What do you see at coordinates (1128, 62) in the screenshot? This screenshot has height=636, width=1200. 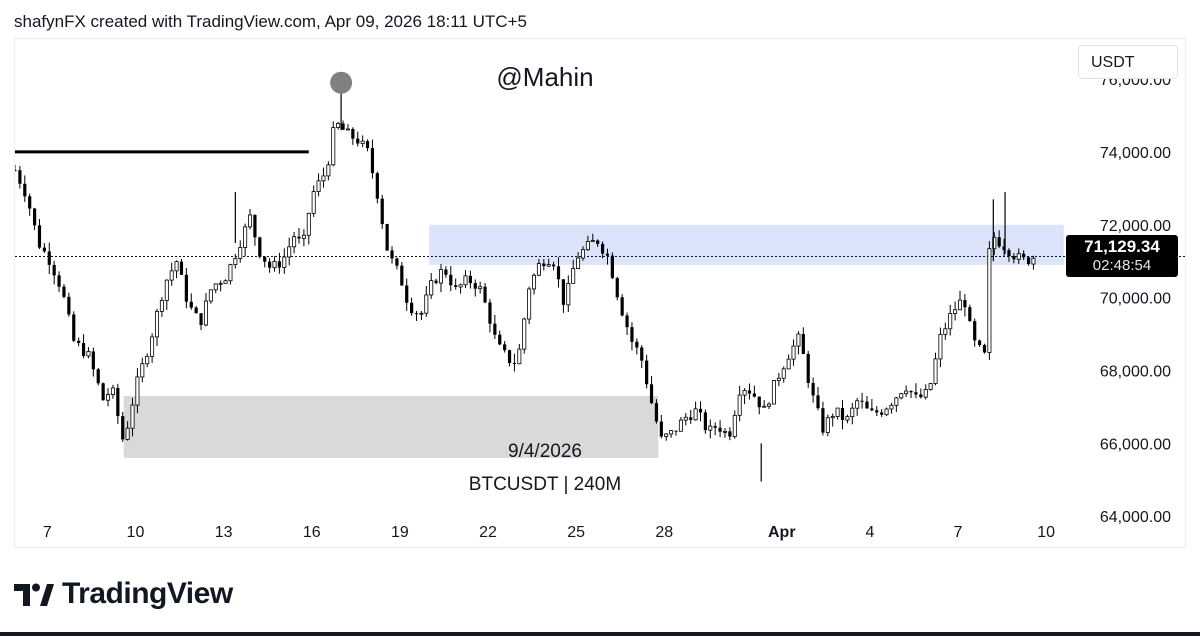 I see `currency-selector: USDT` at bounding box center [1128, 62].